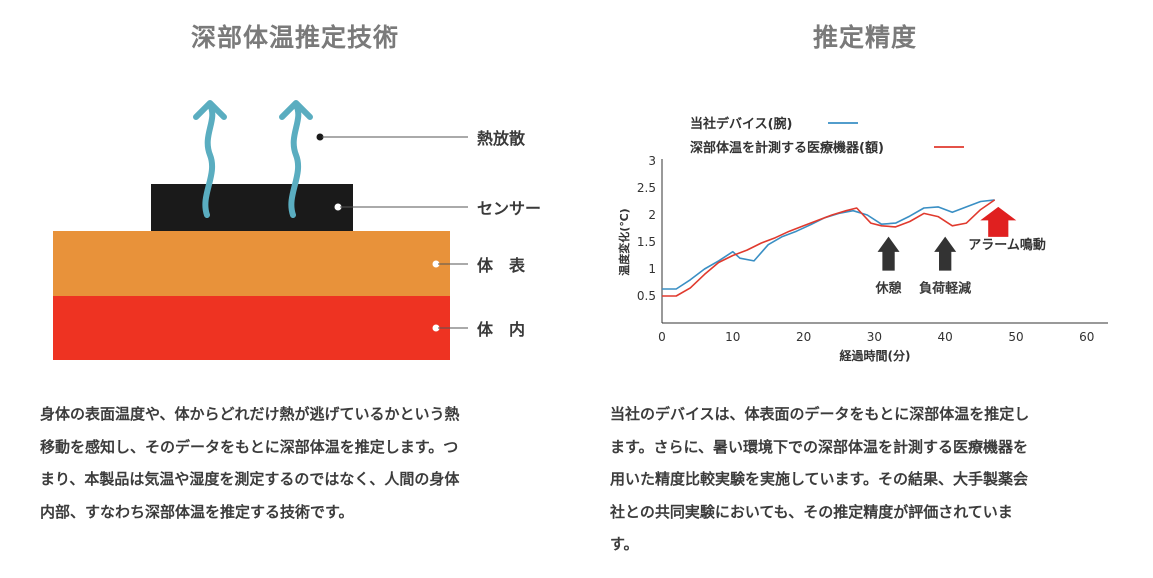  What do you see at coordinates (209, 160) in the screenshot?
I see `heat-arrow-left` at bounding box center [209, 160].